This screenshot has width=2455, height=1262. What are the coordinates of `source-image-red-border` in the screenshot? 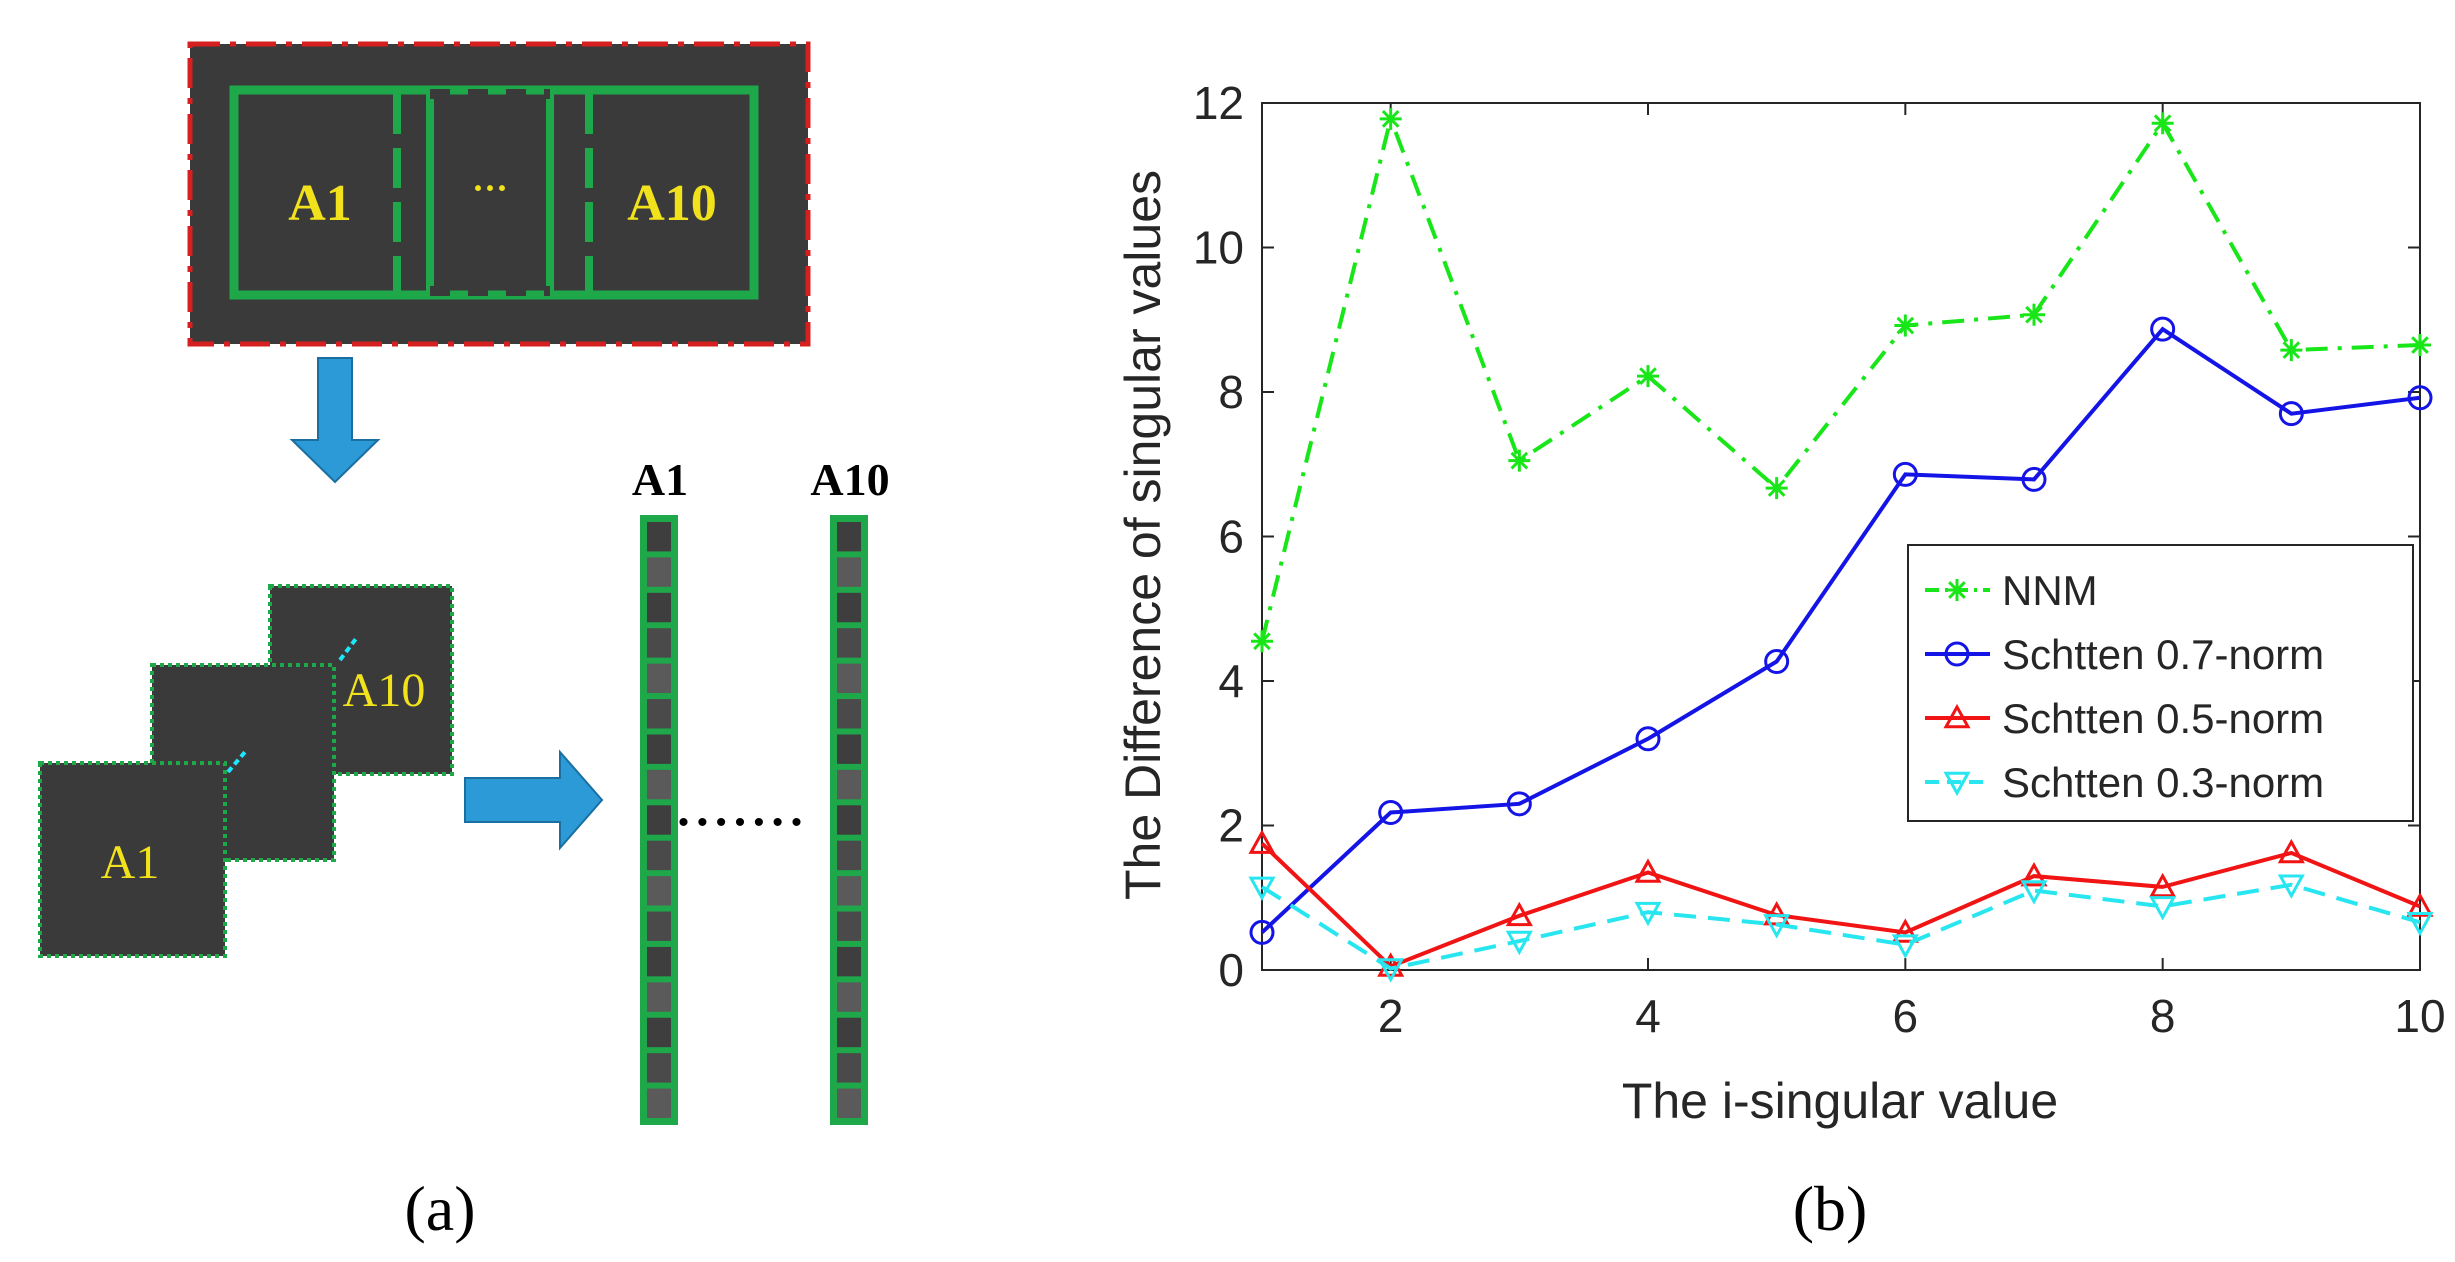 It's located at (499, 194).